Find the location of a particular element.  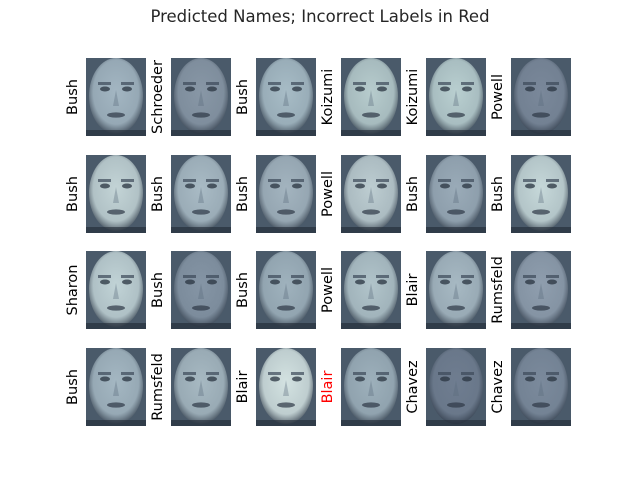

face-cell: Schroeder is located at coordinates (188, 97).